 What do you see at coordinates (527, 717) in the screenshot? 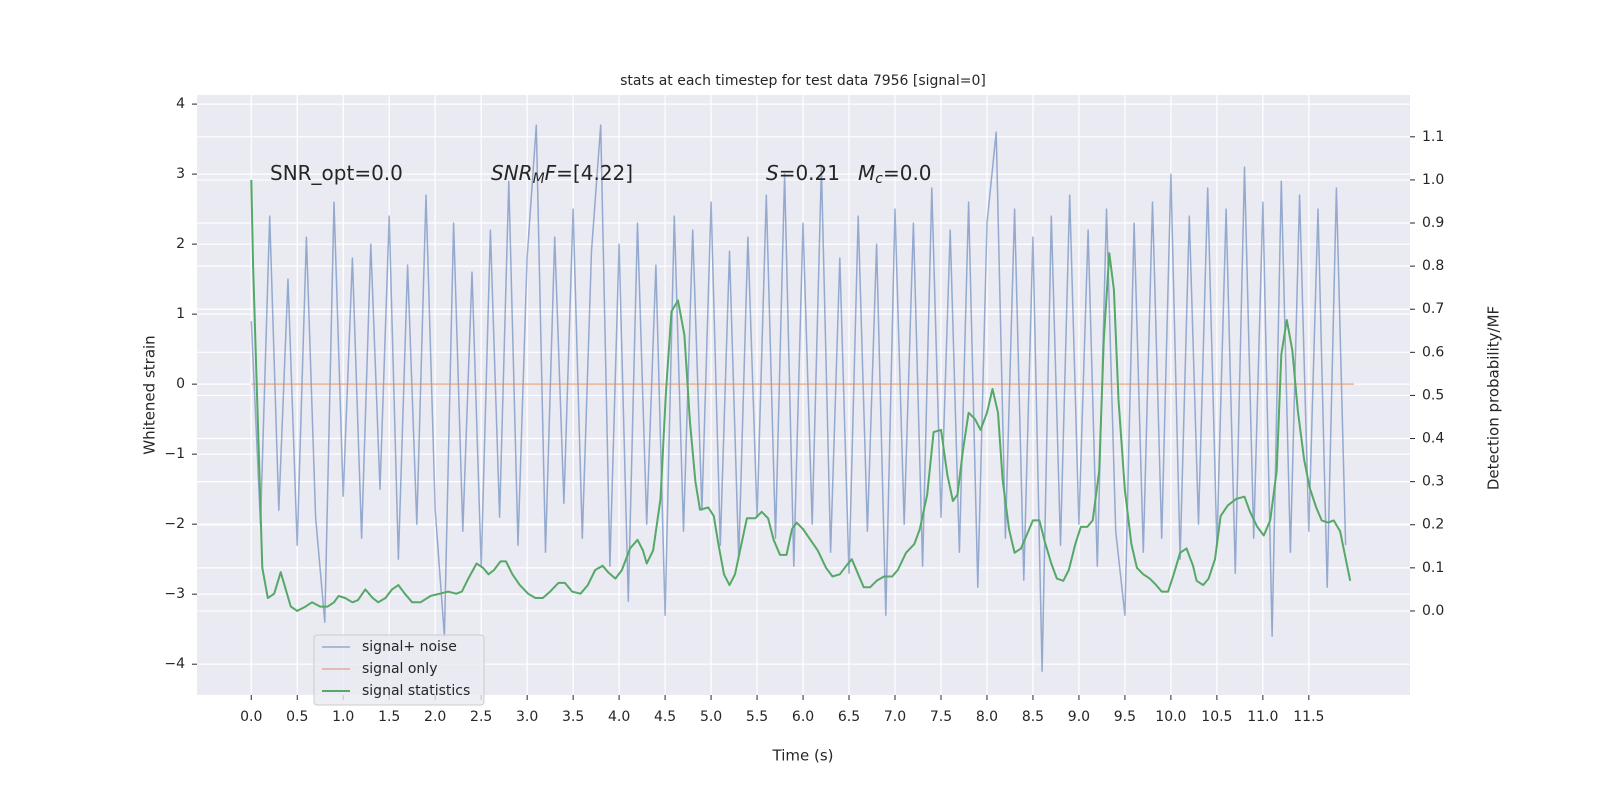
I see `x-tick-label: 3.0` at bounding box center [527, 717].